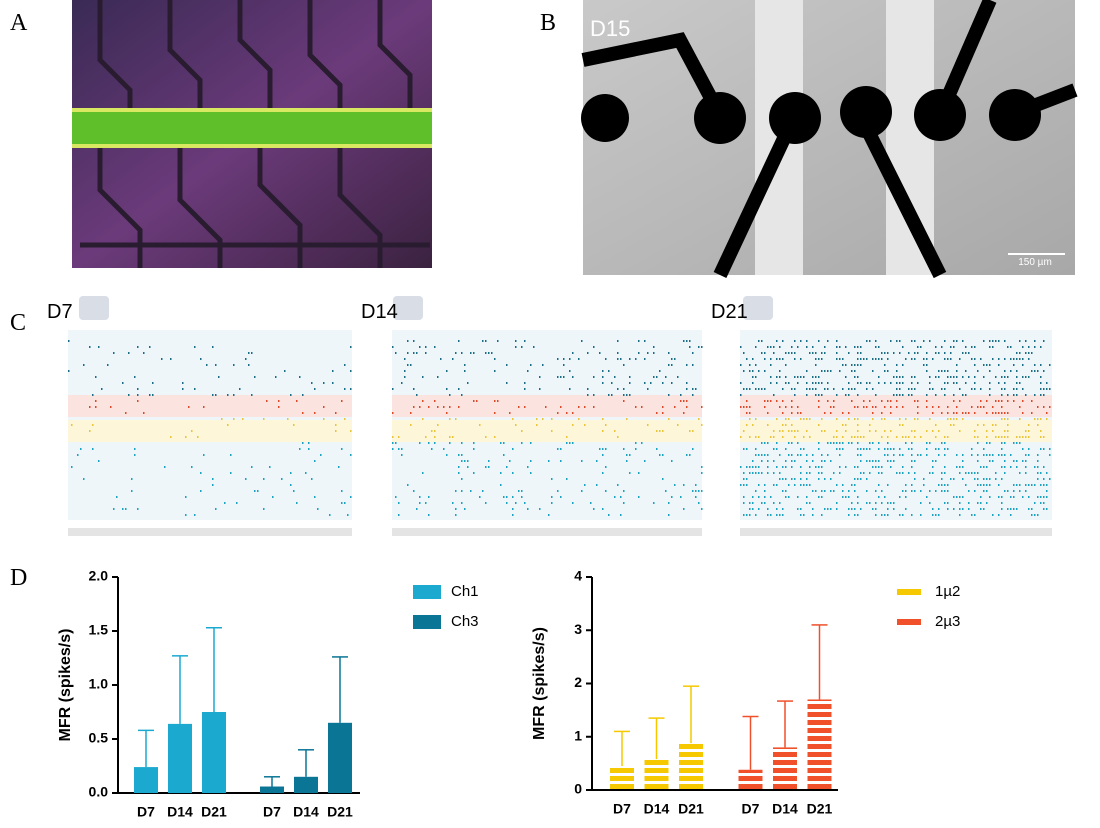 This screenshot has width=1100, height=828. I want to click on well-icon, so click(408, 308).